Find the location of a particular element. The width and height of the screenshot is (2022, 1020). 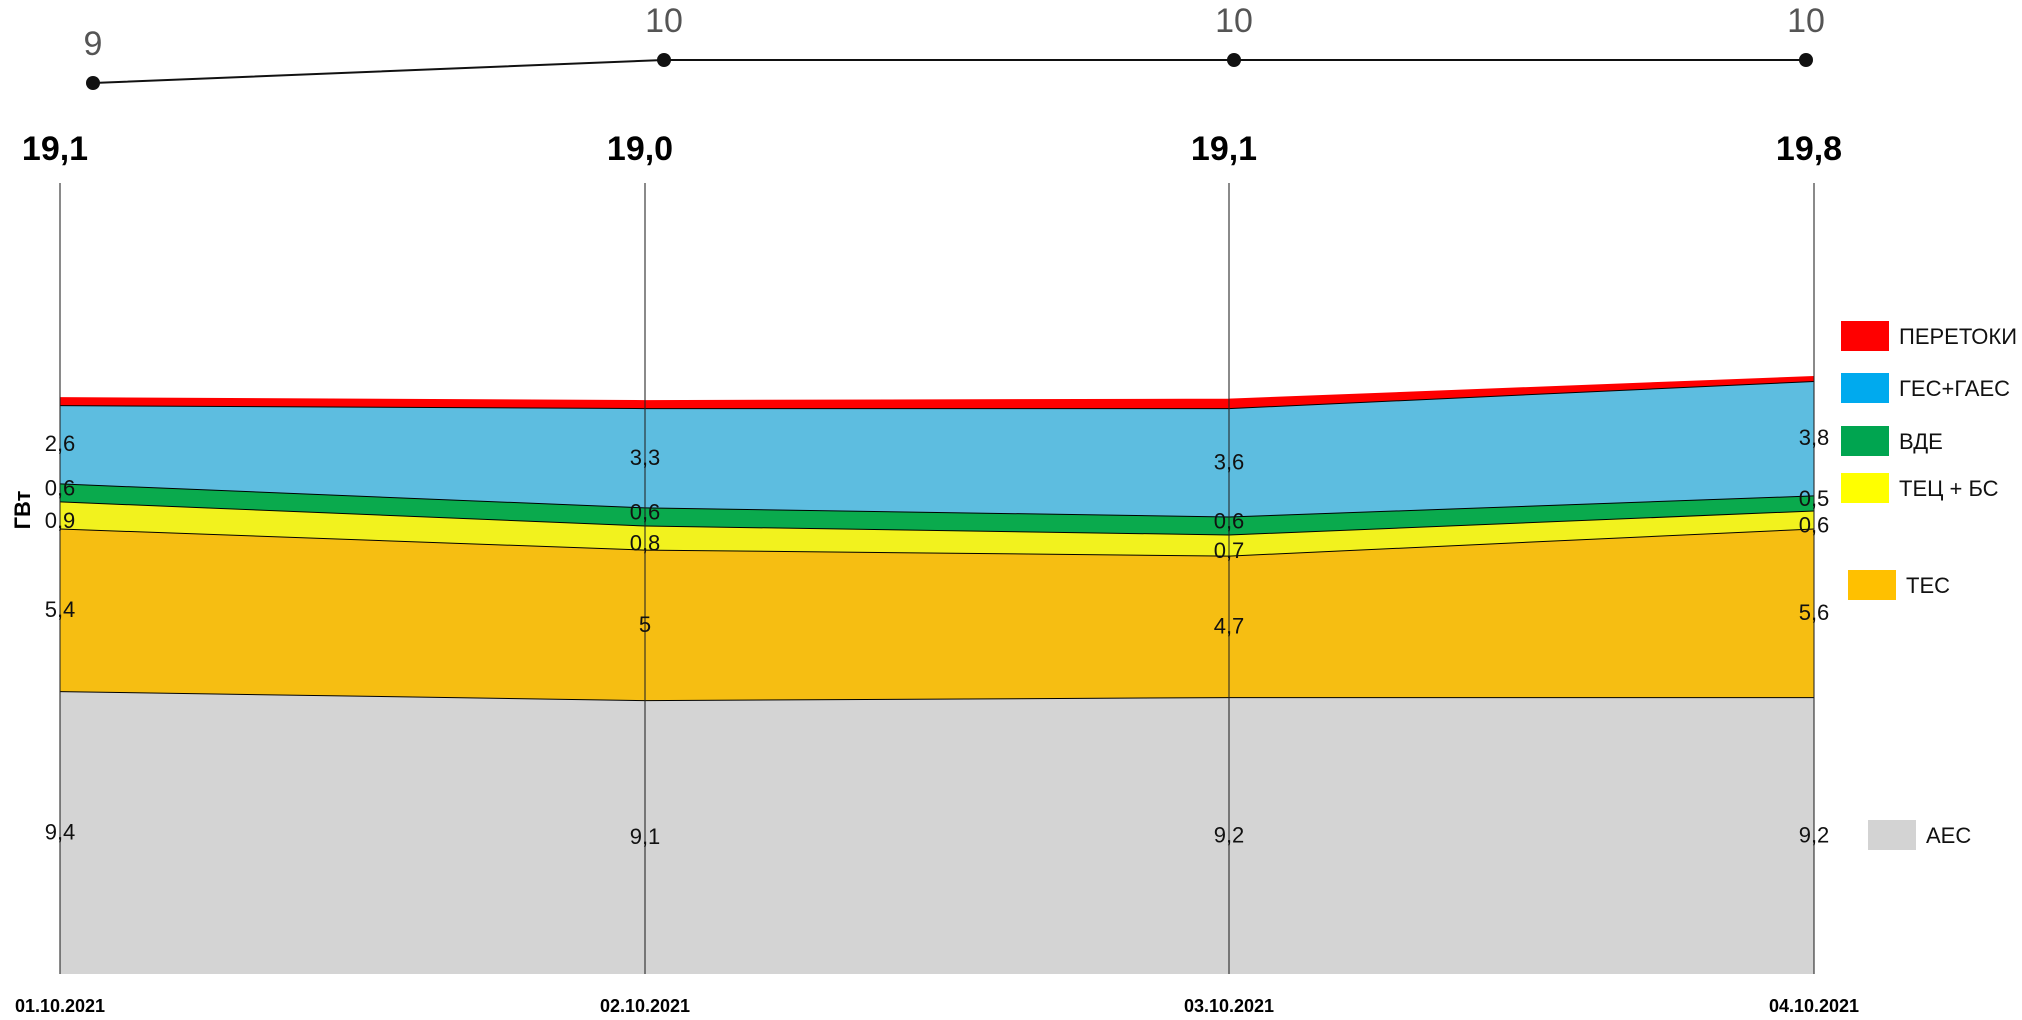

value-label: 2,6 is located at coordinates (60, 443).